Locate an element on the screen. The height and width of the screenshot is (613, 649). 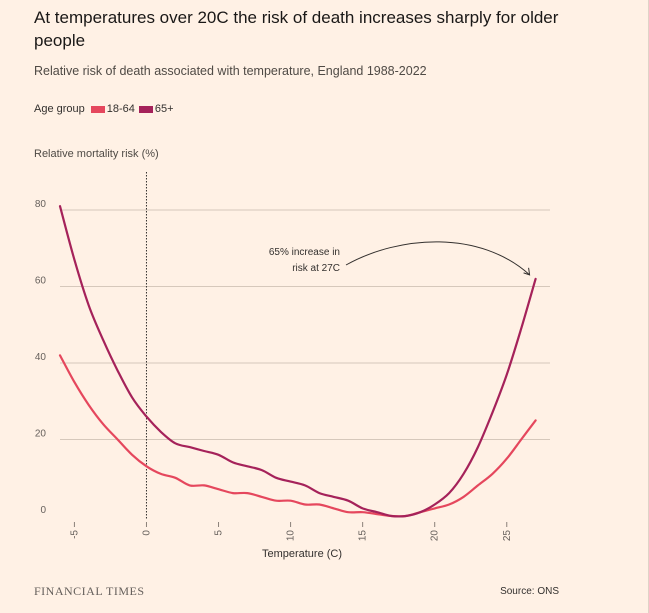
legend-item-18-64: 18-64 is located at coordinates (112, 109).